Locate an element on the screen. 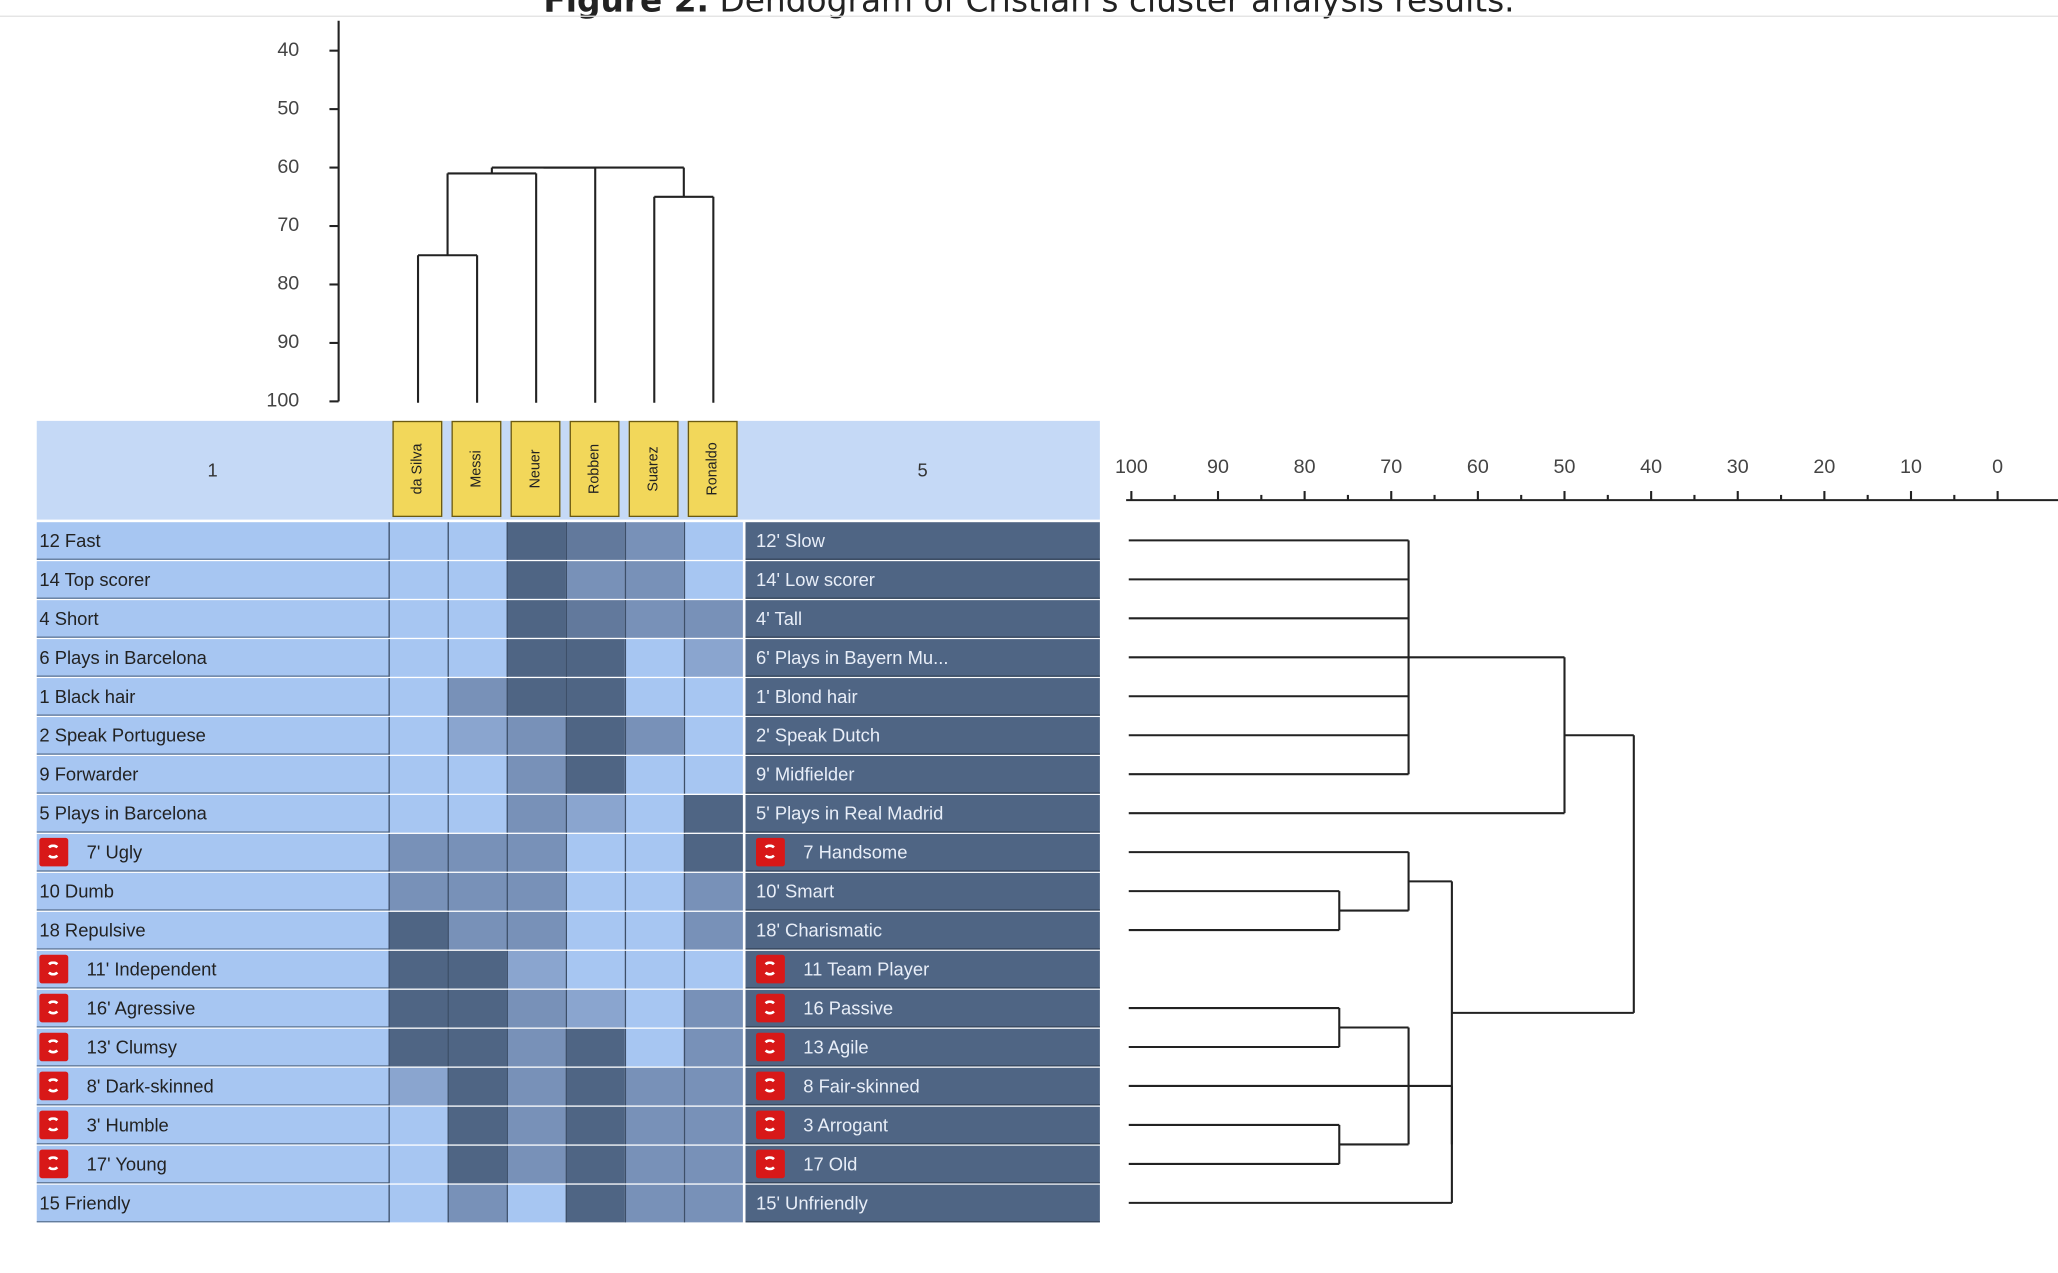 The width and height of the screenshot is (2058, 1273). element-header: da Silva is located at coordinates (417, 469).